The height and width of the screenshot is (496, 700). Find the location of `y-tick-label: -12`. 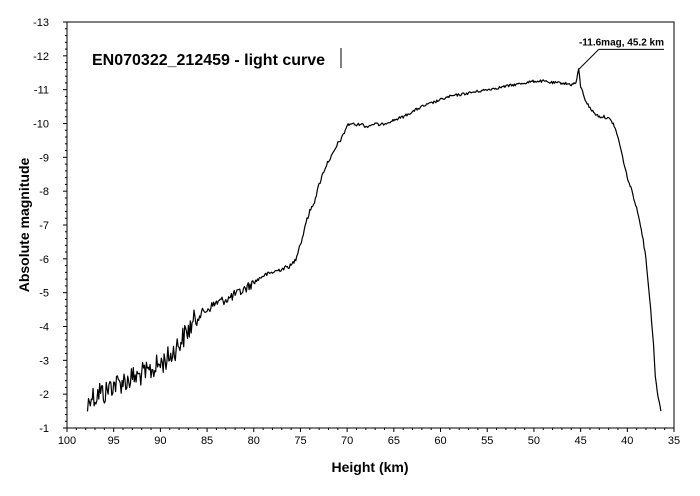

y-tick-label: -12 is located at coordinates (41, 57).